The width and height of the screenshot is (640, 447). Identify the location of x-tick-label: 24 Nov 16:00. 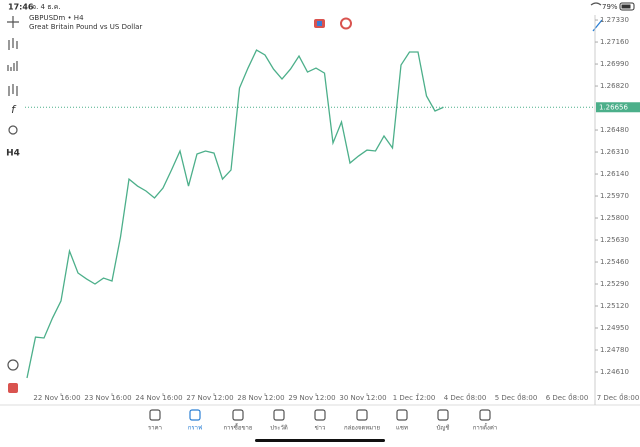
(158, 398).